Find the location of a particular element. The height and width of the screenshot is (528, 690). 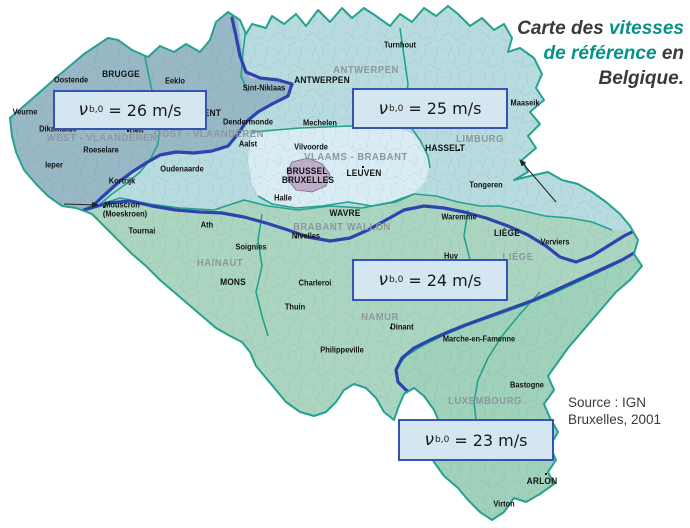

wind-speed-box-23: ν b,0 = 23 m/s is located at coordinates (476, 440).